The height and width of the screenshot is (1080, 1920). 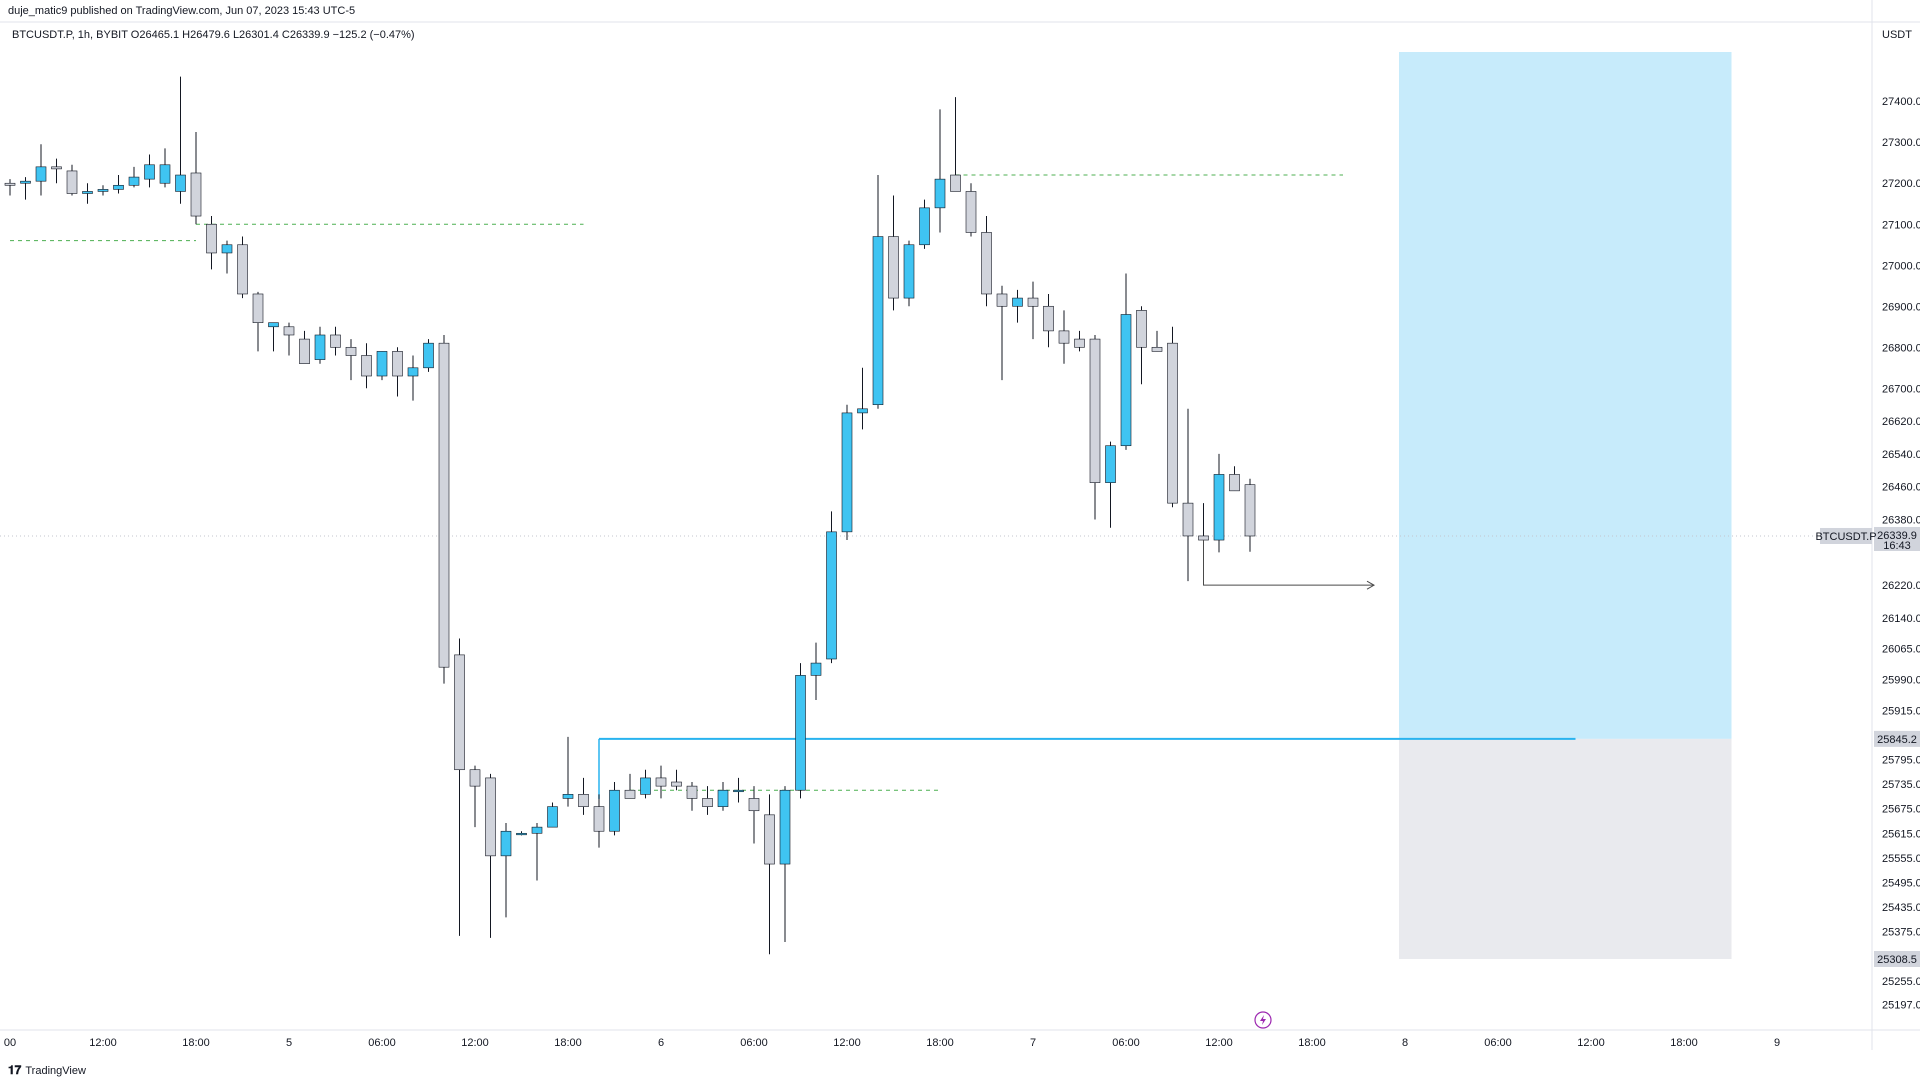 What do you see at coordinates (1901, 619) in the screenshot?
I see `y-tick-label: 26140.0` at bounding box center [1901, 619].